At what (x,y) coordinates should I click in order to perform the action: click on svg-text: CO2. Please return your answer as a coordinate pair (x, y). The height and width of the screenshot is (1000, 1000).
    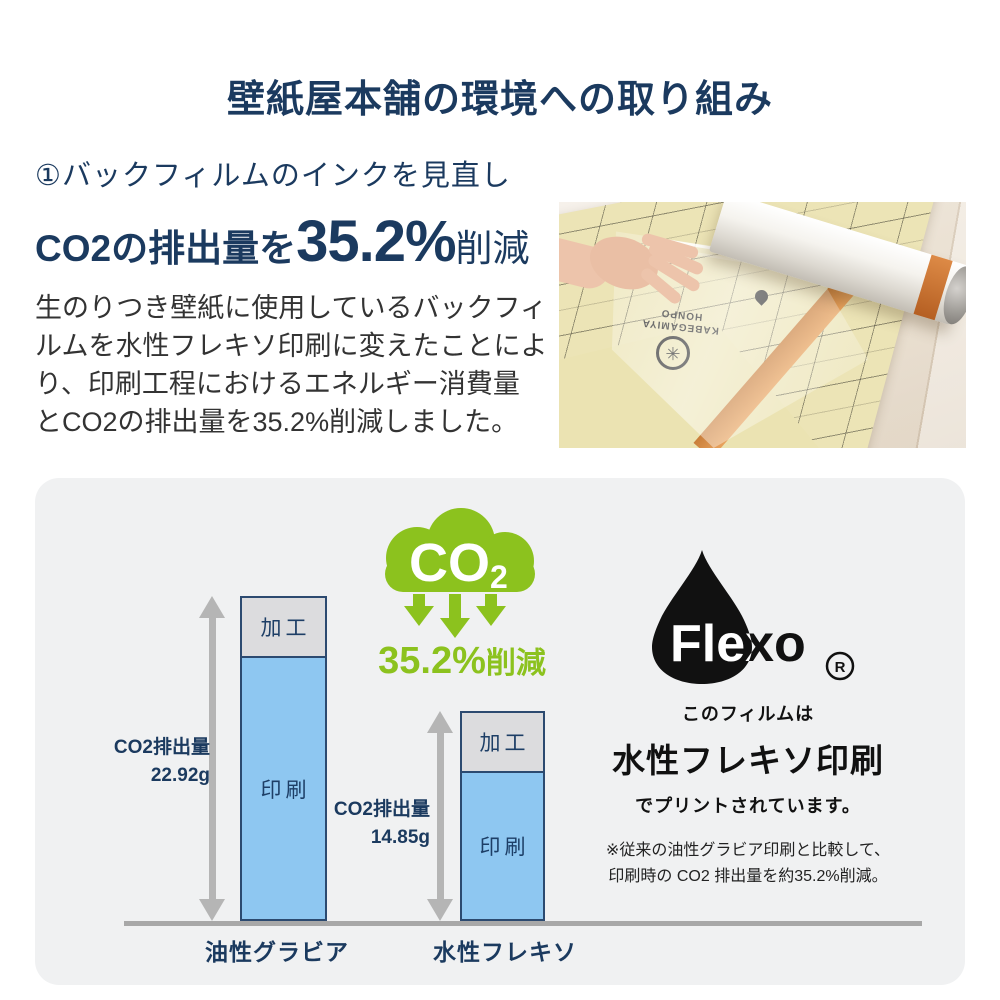
    Looking at the image, I should click on (458, 564).